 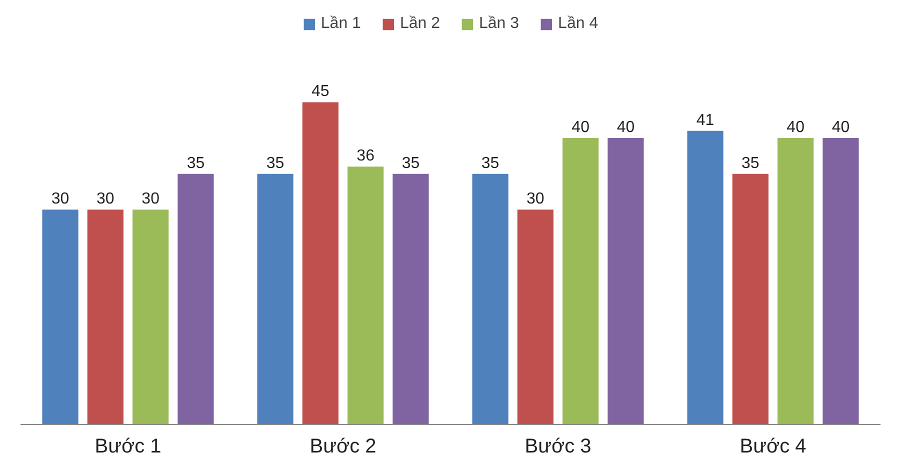 I want to click on data-label: 41, so click(x=705, y=120).